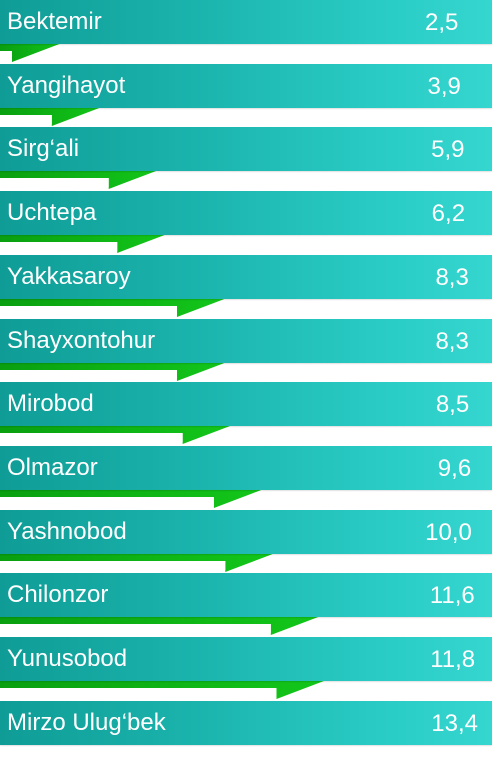  I want to click on value-label: 2,5, so click(442, 22).